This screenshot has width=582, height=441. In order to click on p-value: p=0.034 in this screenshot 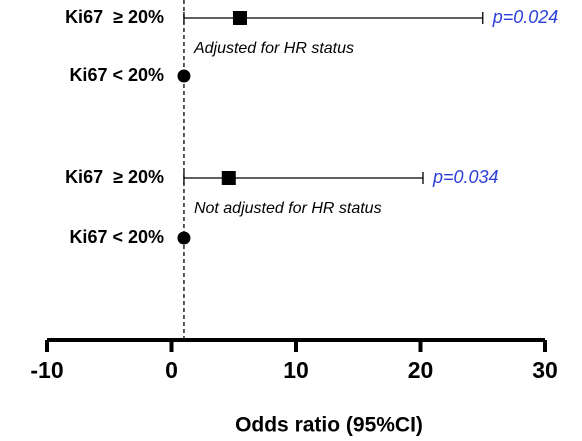, I will do `click(465, 177)`.